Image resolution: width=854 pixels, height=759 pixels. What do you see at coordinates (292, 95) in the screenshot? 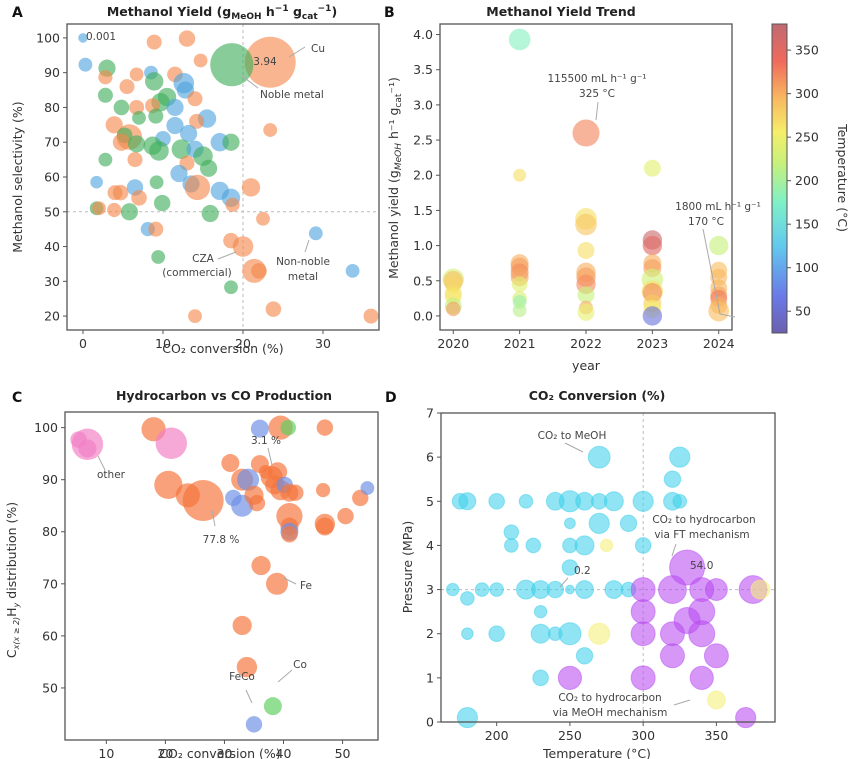
I see `annot-noble-metal: Noble metal` at bounding box center [292, 95].